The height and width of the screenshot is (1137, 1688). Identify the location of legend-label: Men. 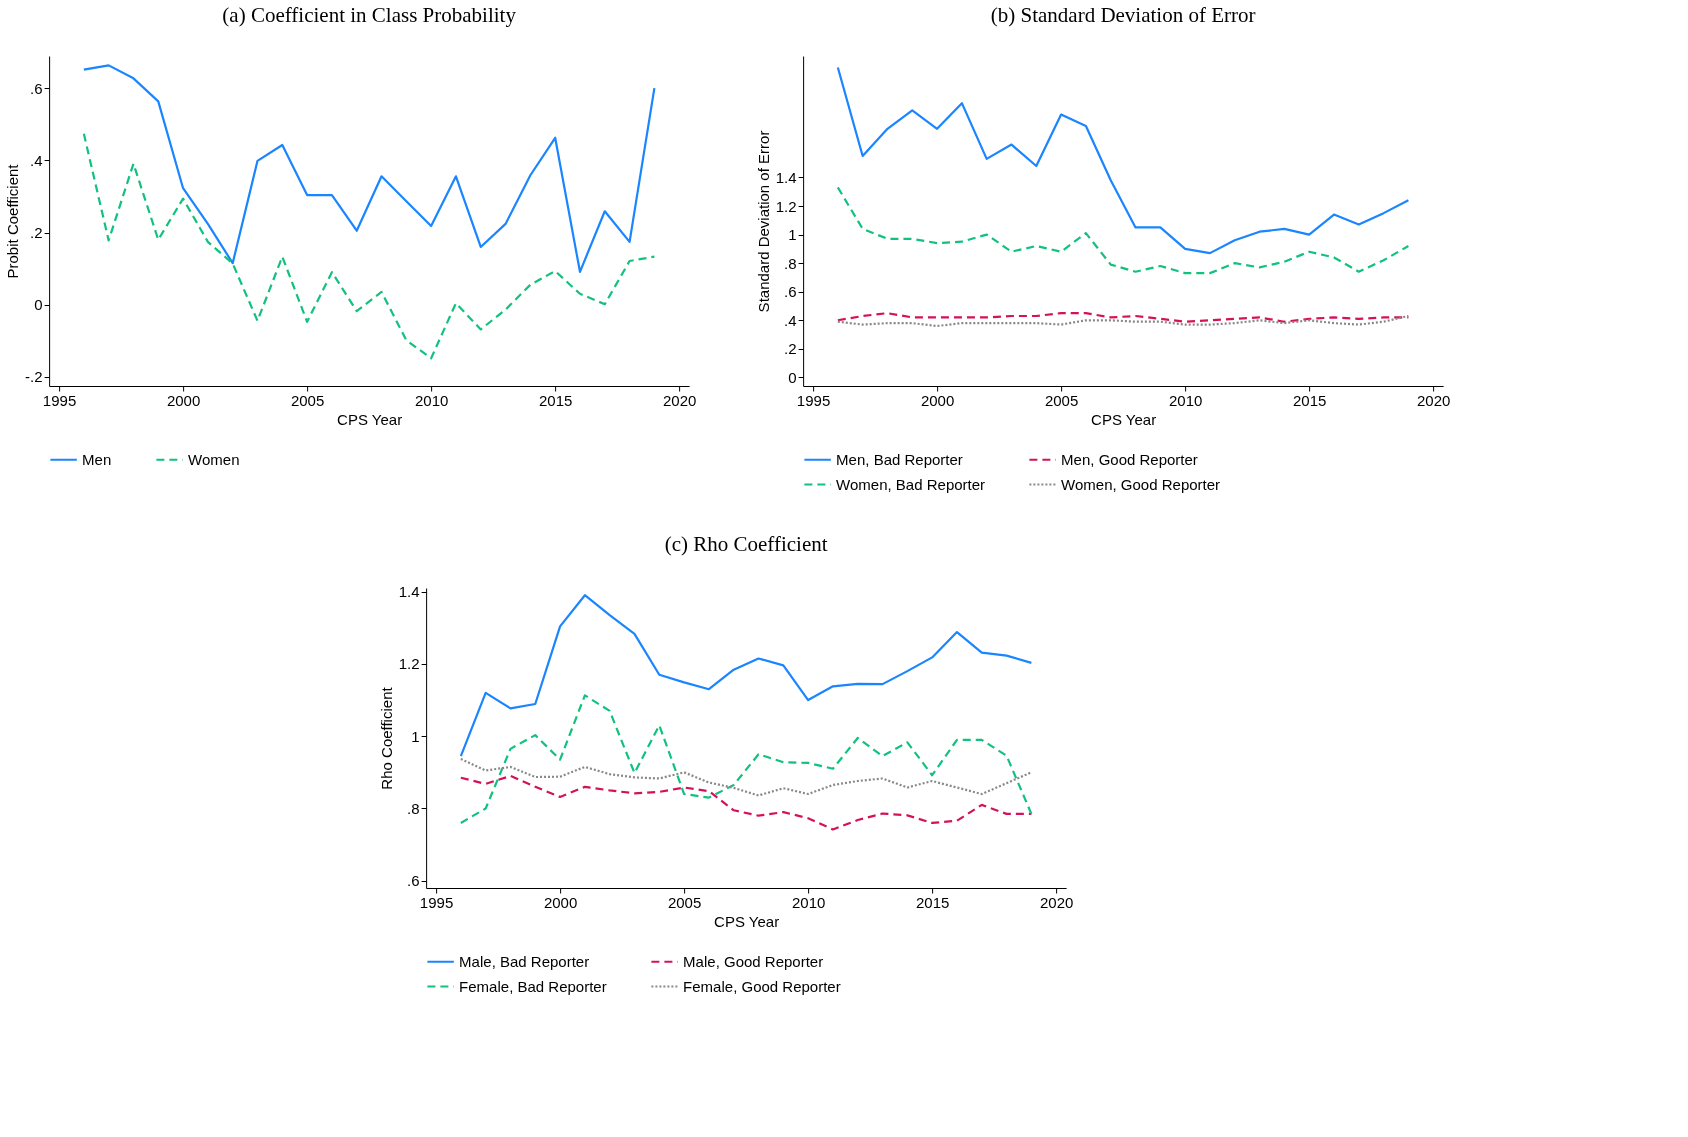
(97, 459).